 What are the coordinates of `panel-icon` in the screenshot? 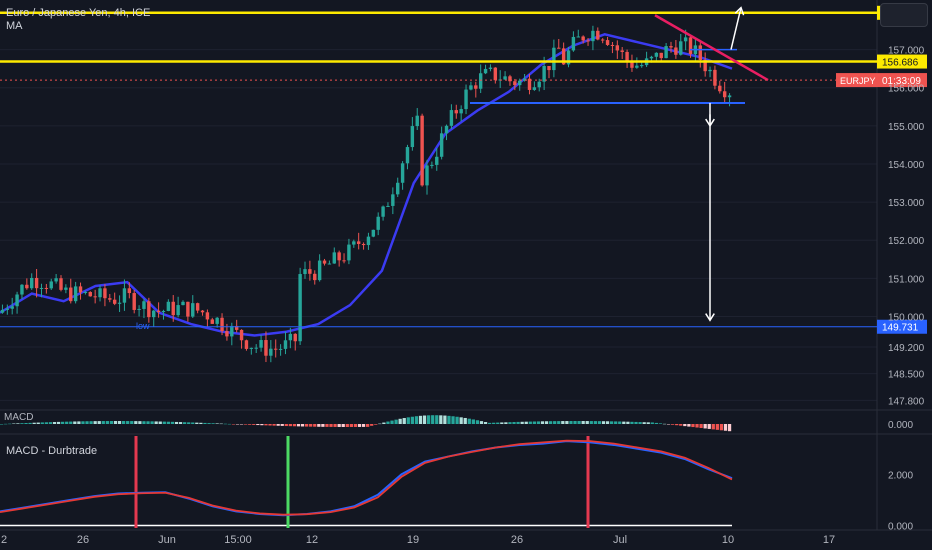 It's located at (904, 15).